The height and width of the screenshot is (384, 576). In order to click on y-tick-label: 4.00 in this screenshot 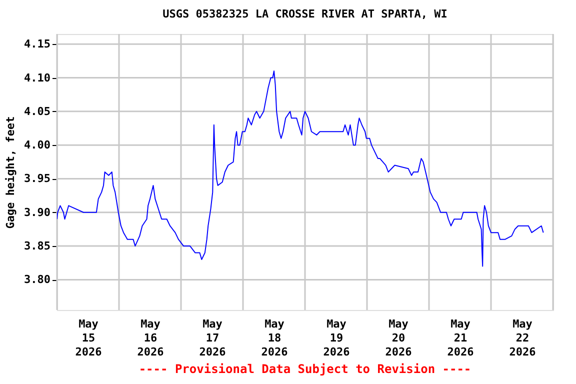, I will do `click(37, 145)`.